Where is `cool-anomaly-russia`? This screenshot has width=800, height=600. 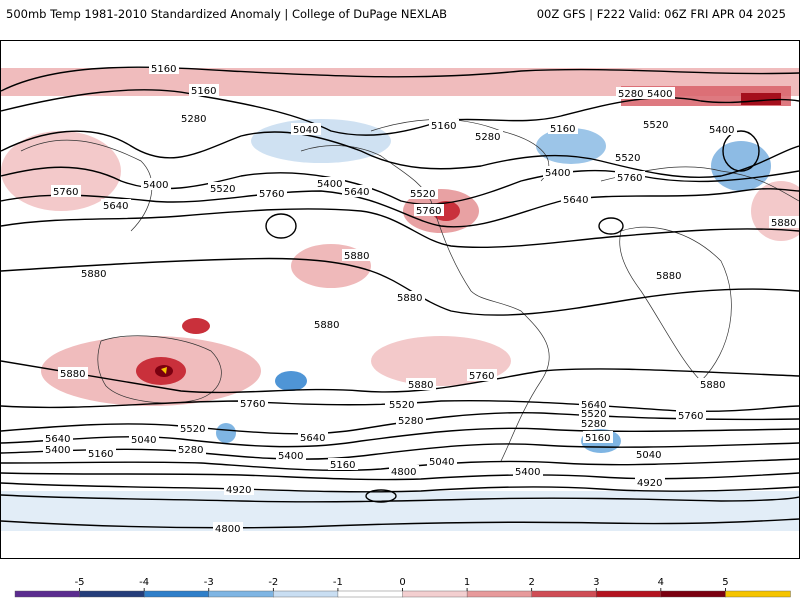
cool-anomaly-russia is located at coordinates (741, 166).